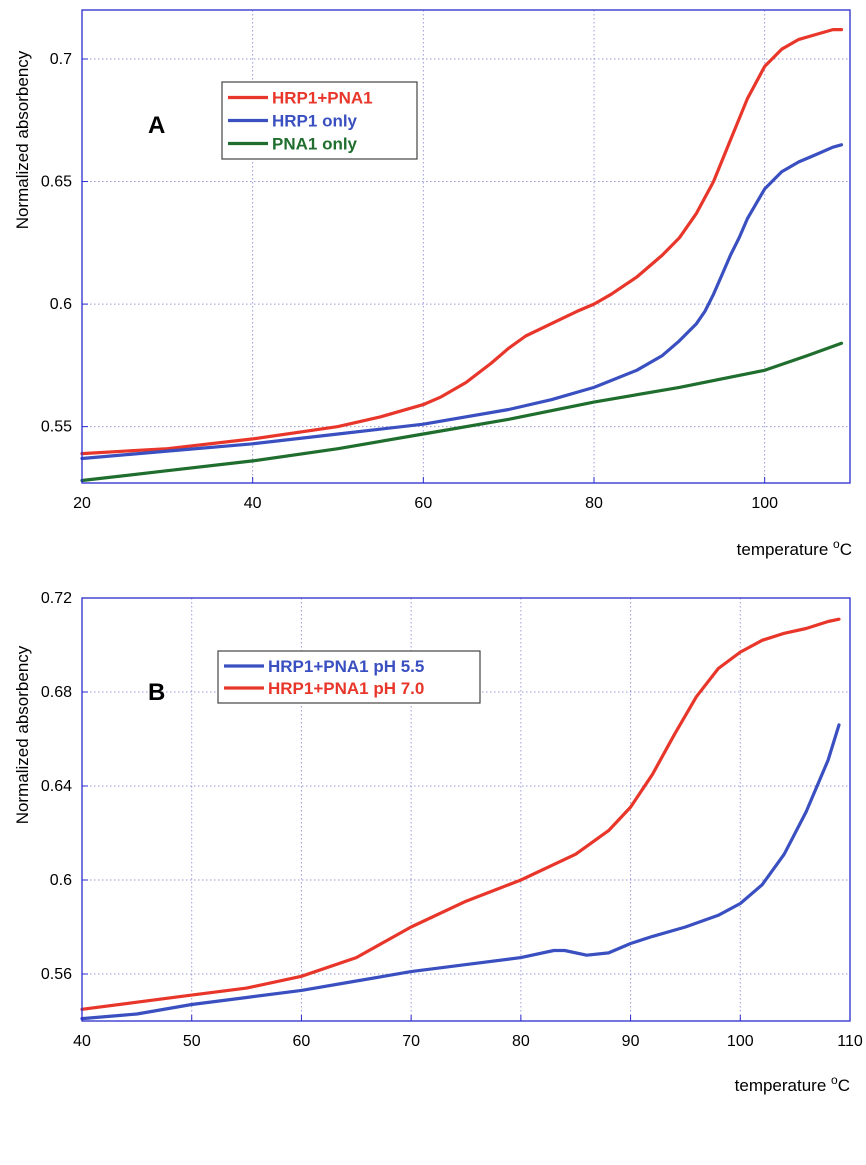 This screenshot has width=866, height=1165. I want to click on panel-label: A, so click(156, 125).